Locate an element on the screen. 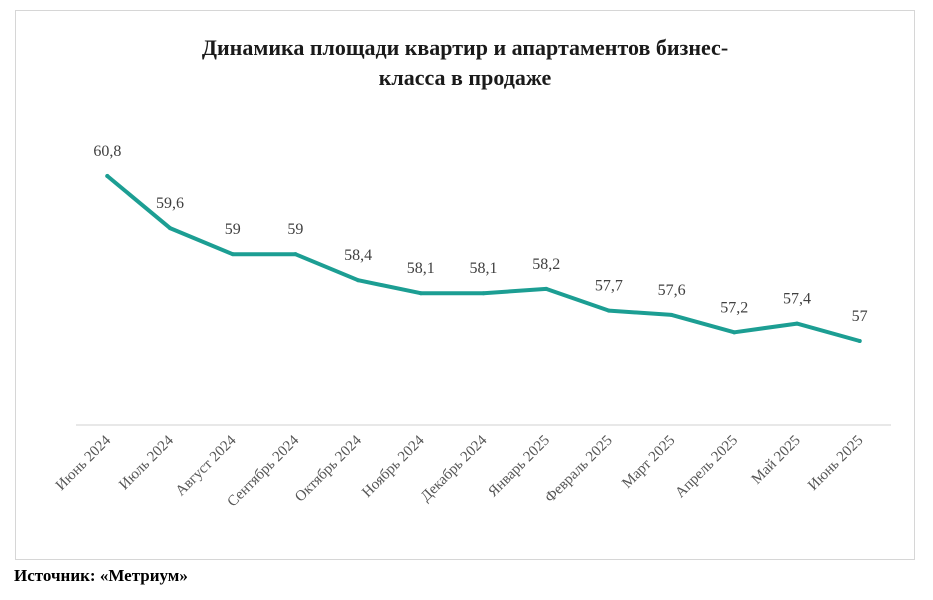 This screenshot has height=600, width=933. data-label: 58,4 is located at coordinates (358, 255).